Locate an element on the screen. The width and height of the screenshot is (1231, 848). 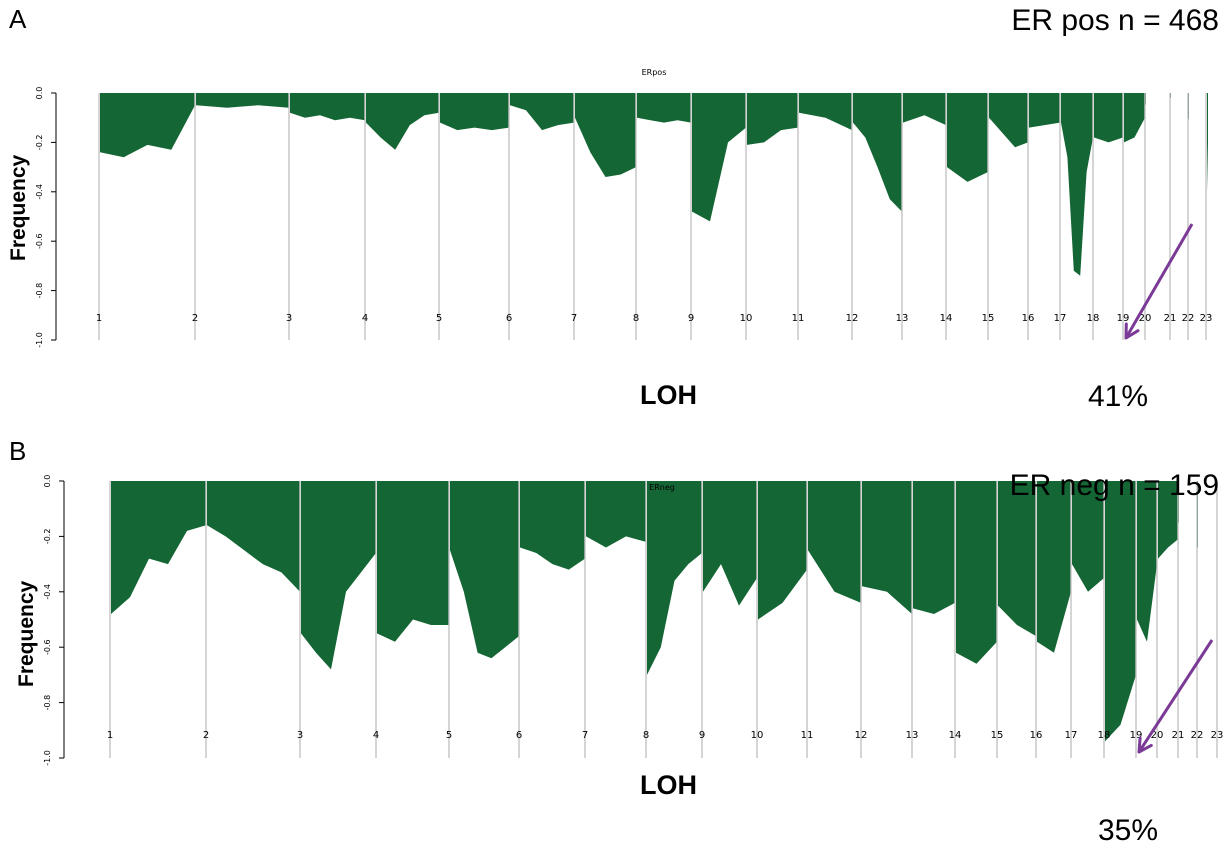
panel-a-percent-label: 41% is located at coordinates (1118, 396).